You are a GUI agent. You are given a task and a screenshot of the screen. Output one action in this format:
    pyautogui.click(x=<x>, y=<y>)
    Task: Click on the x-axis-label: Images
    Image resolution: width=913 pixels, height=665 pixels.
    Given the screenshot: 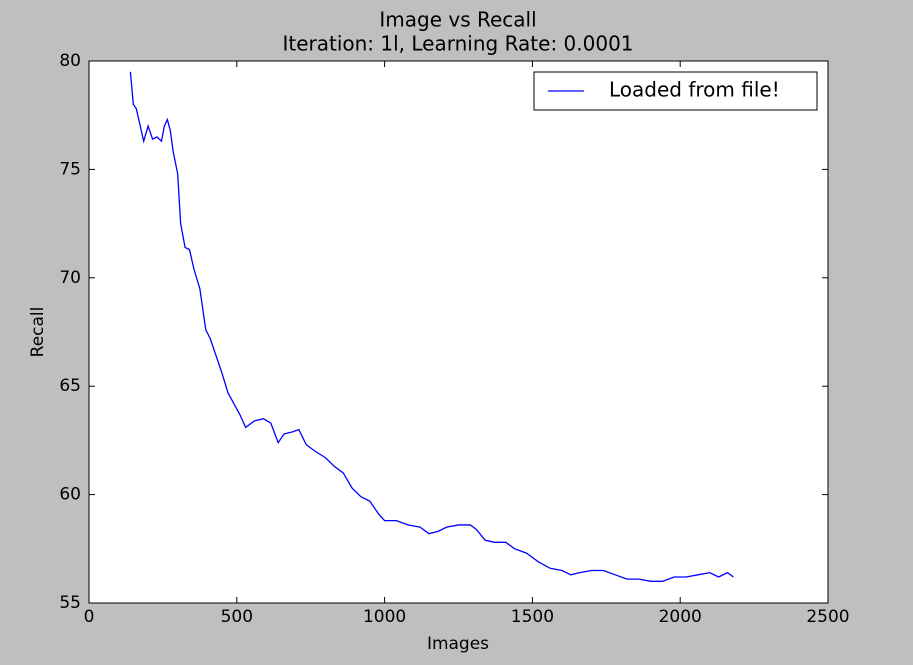 What is the action you would take?
    pyautogui.click(x=458, y=644)
    